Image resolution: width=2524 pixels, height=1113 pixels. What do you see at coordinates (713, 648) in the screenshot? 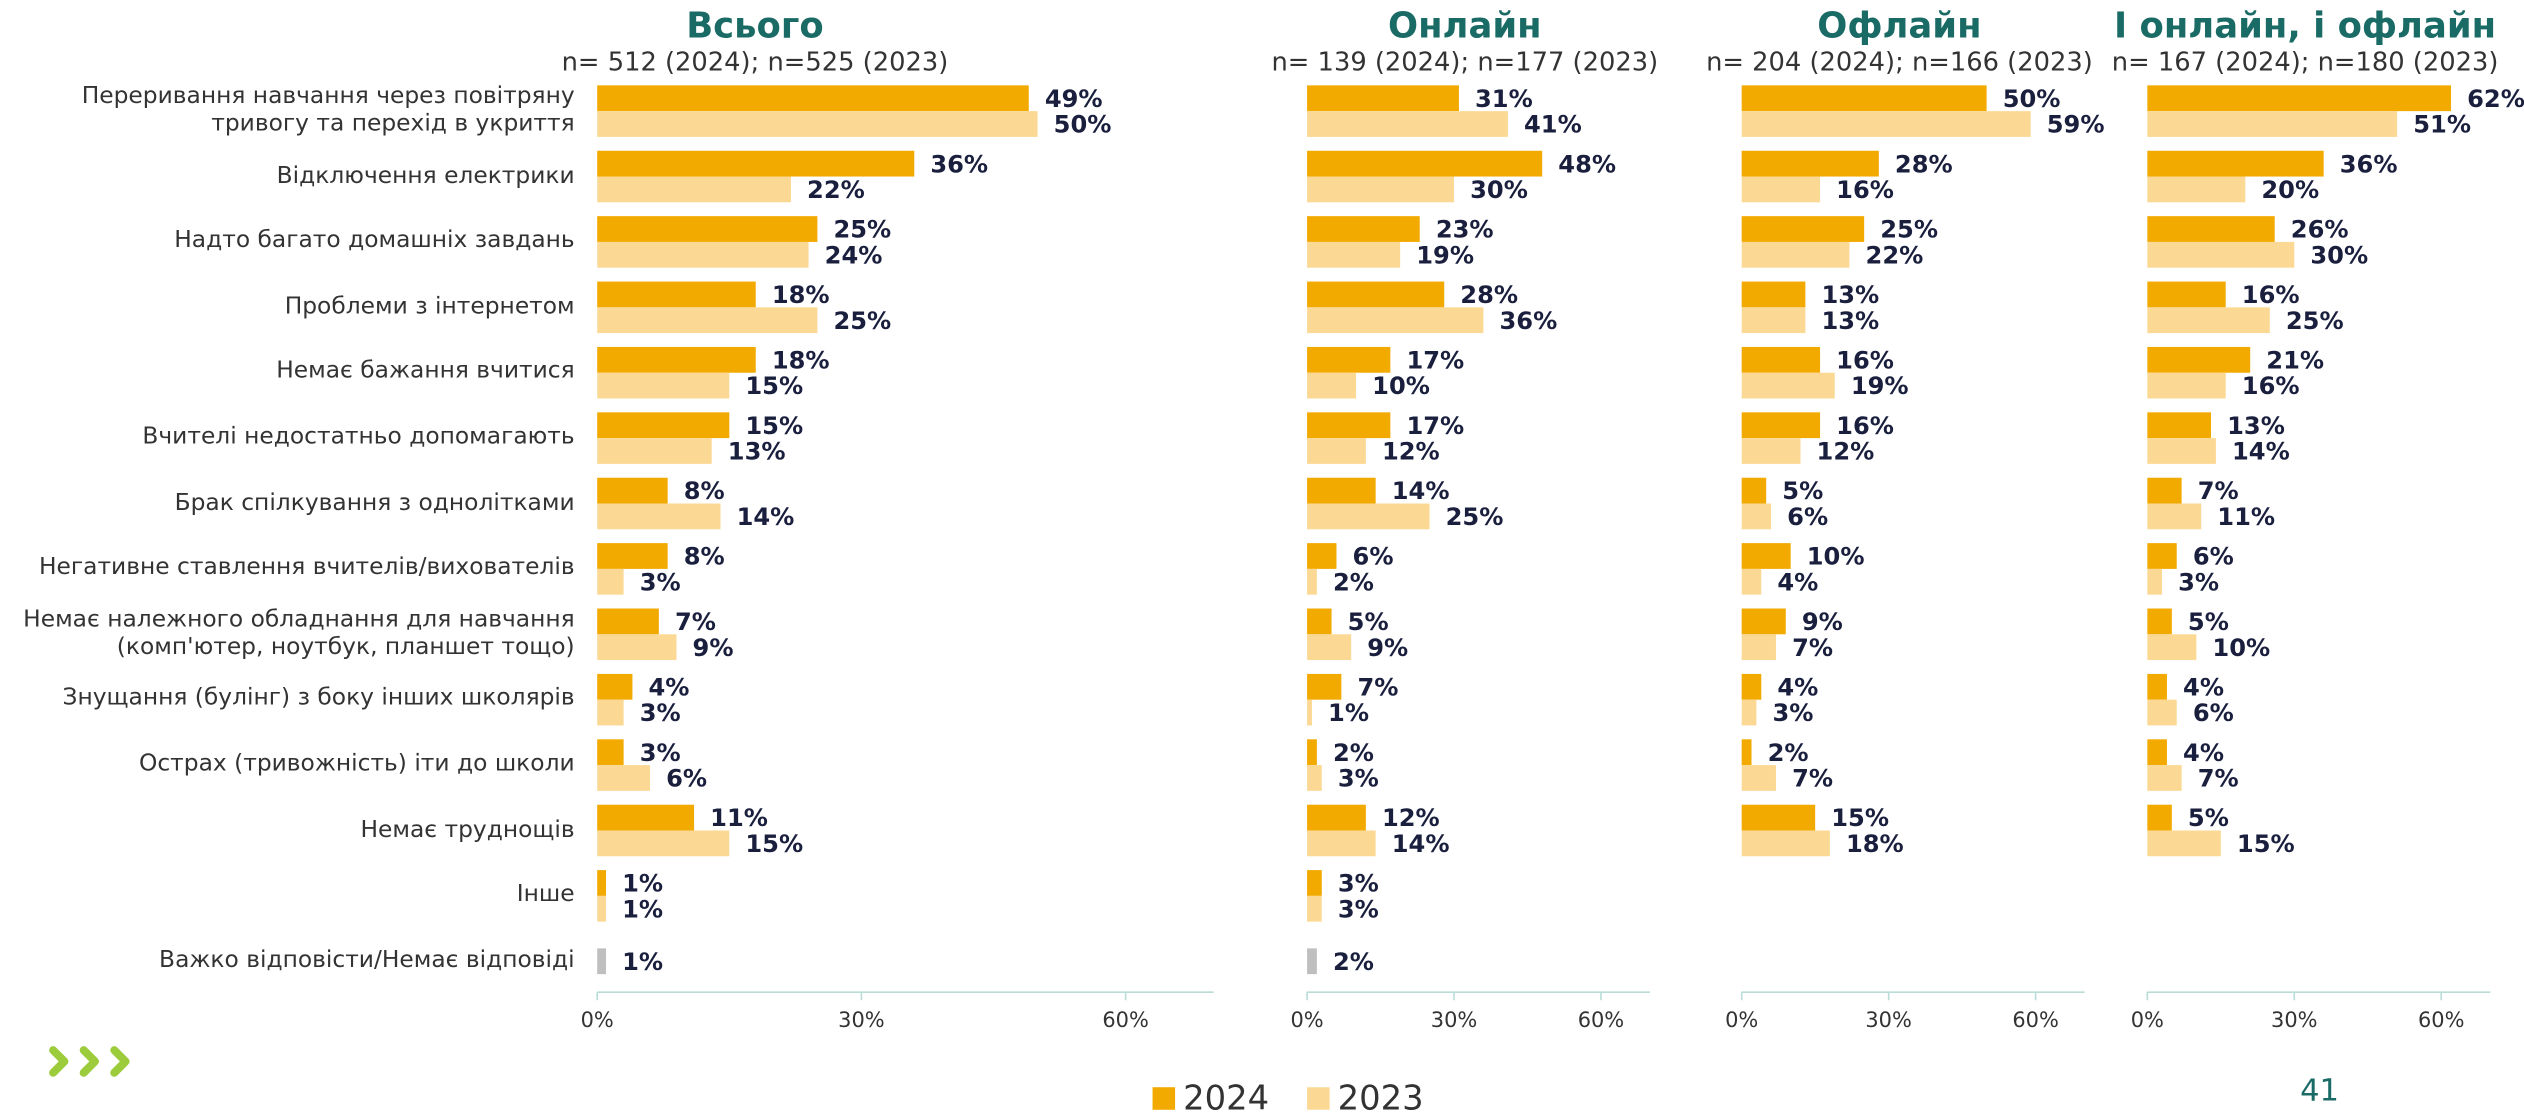
I see `value-label: 9%` at bounding box center [713, 648].